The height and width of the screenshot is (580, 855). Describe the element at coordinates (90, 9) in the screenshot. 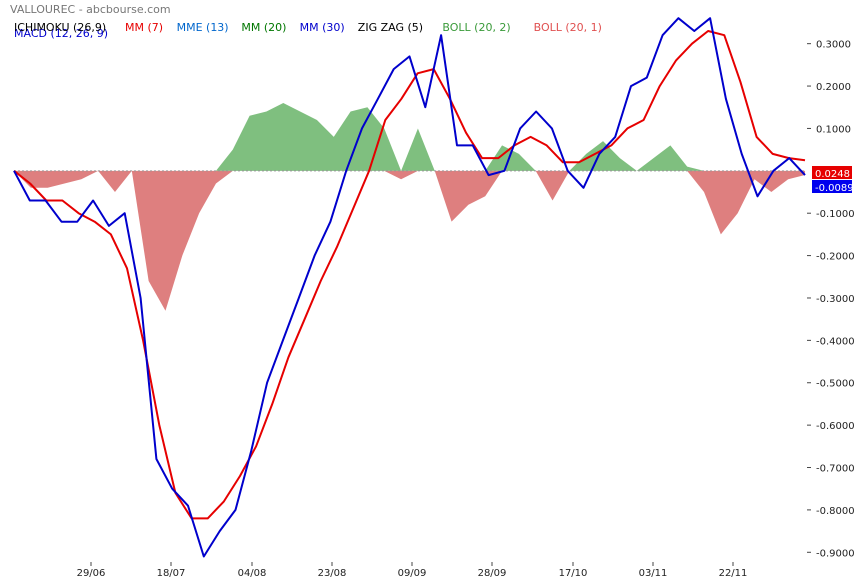

I see `chart-source-title: VALLOUREC - abcbourse.com` at that location.